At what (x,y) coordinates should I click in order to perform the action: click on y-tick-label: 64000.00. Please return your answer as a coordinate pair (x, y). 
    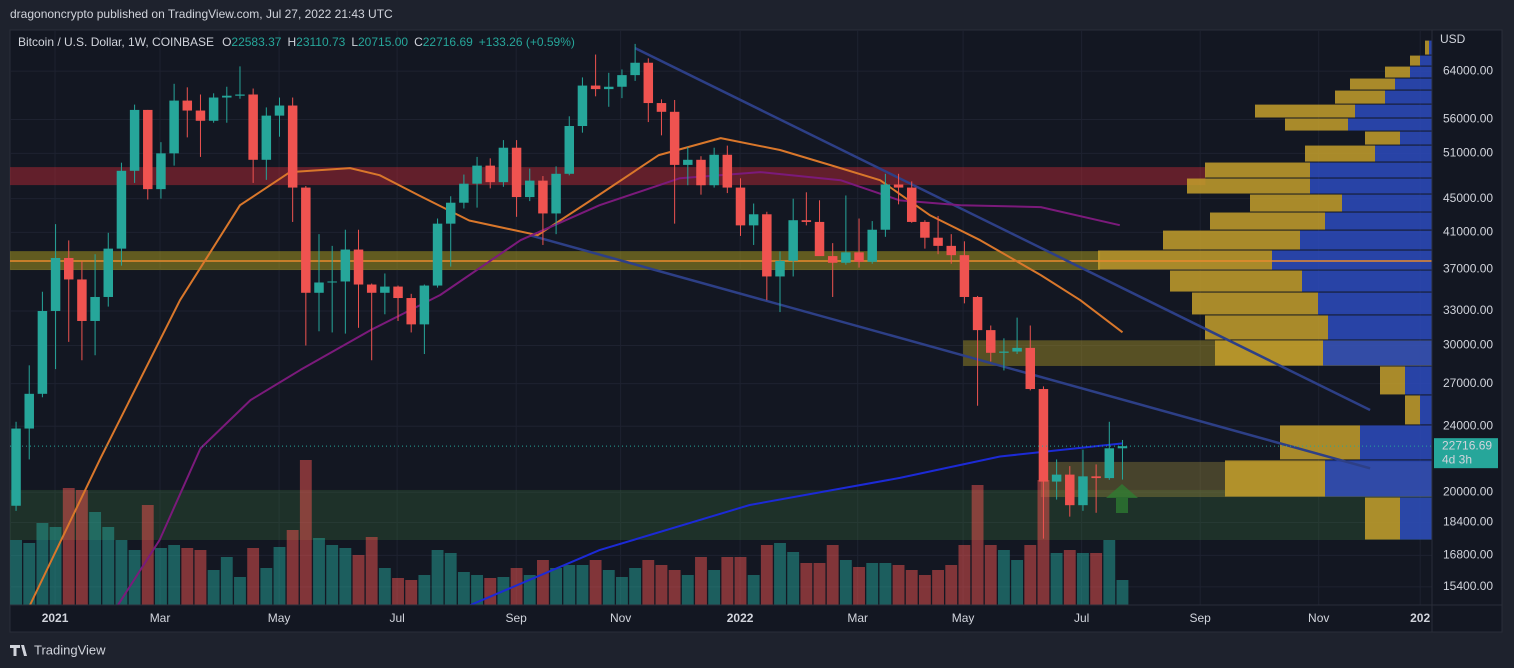
    Looking at the image, I should click on (1468, 70).